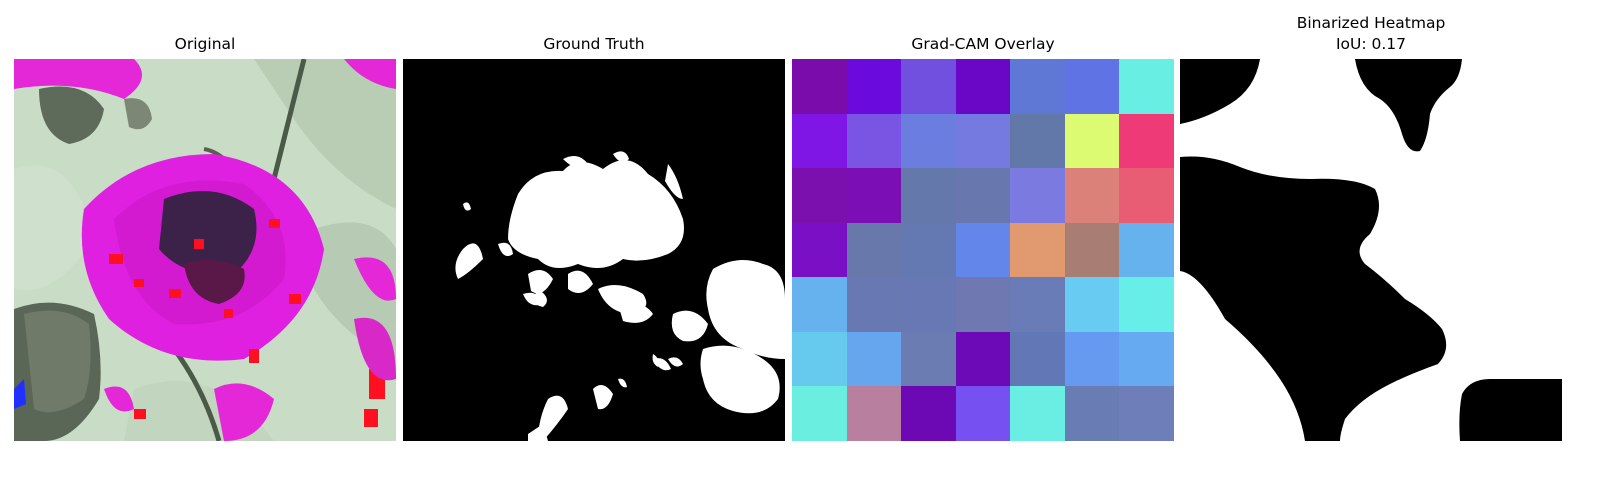 This screenshot has height=500, width=1600. Describe the element at coordinates (594, 44) in the screenshot. I see `panel-title-ground-truth: Ground Truth` at that location.